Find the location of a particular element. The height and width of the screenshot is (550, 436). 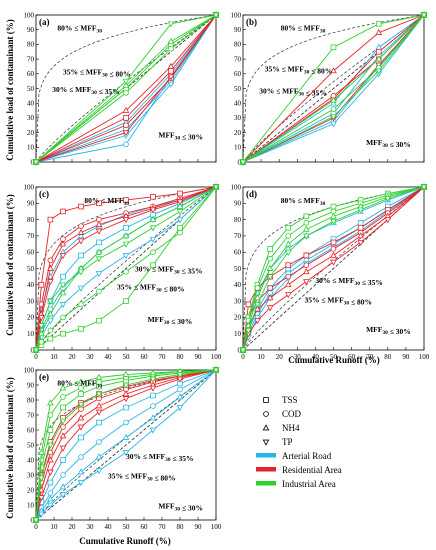

reference-diagonal is located at coordinates (126, 445).